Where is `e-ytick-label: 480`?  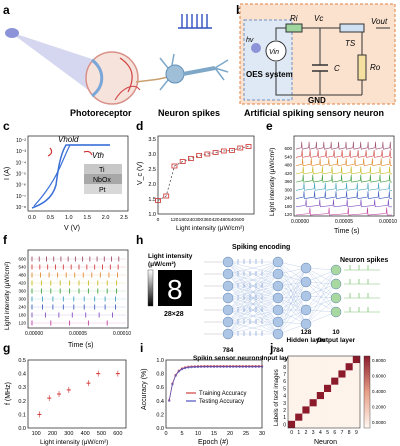 e-ytick-label: 480 is located at coordinates (288, 165).